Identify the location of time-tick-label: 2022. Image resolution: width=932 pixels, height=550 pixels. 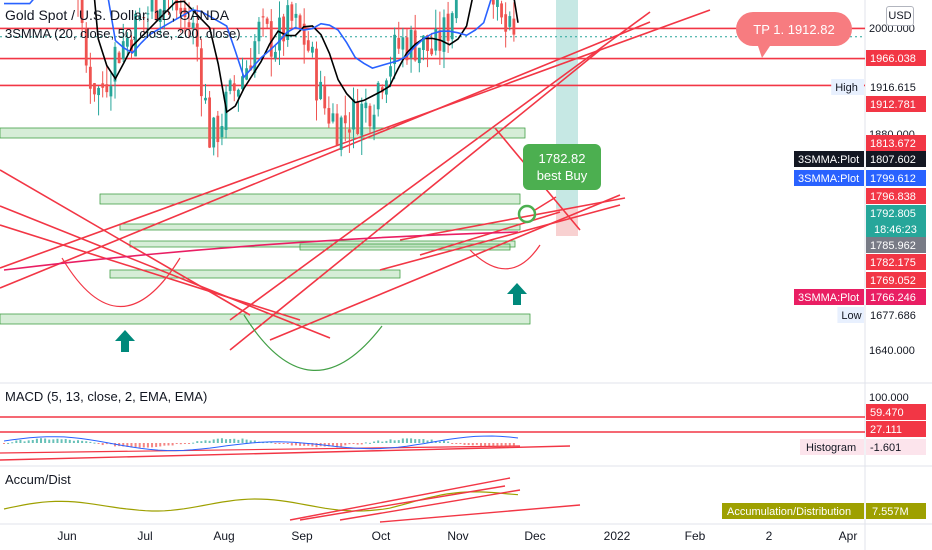
(617, 536).